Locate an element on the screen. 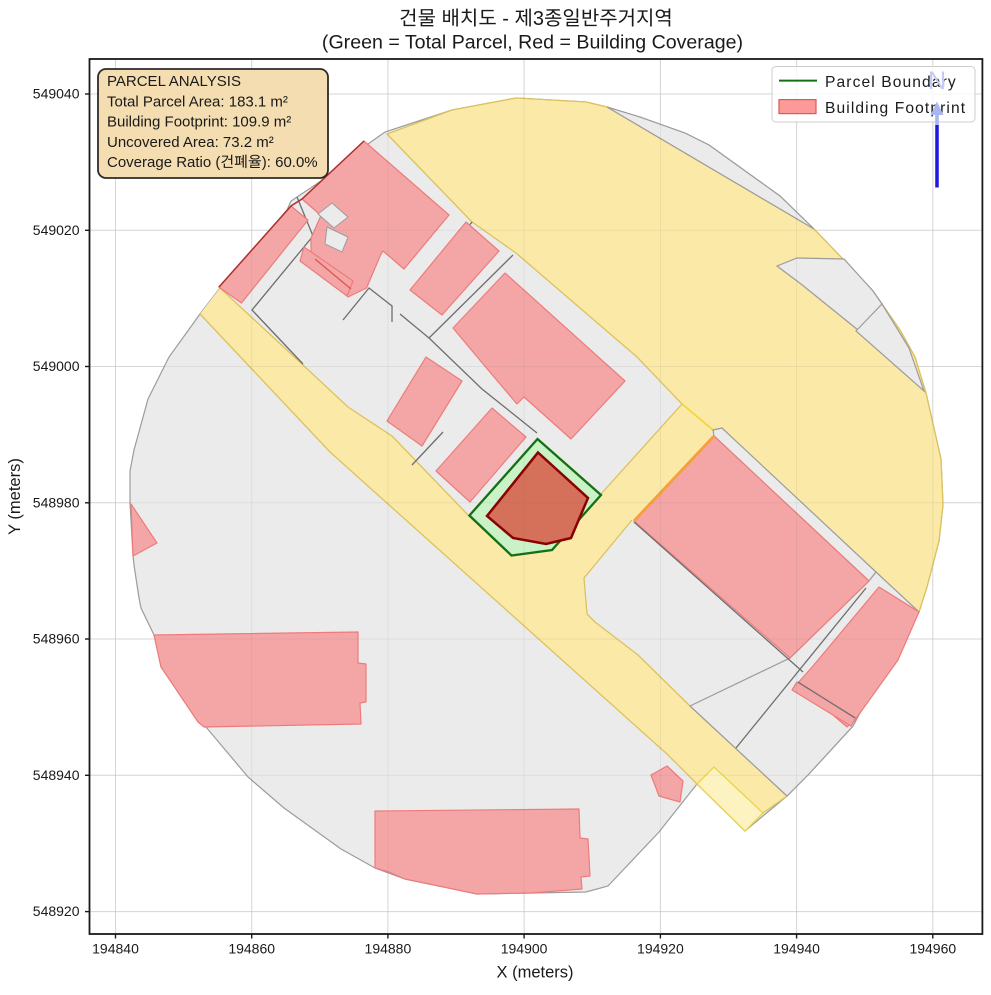  svg-text: 548980 is located at coordinates (56, 502).